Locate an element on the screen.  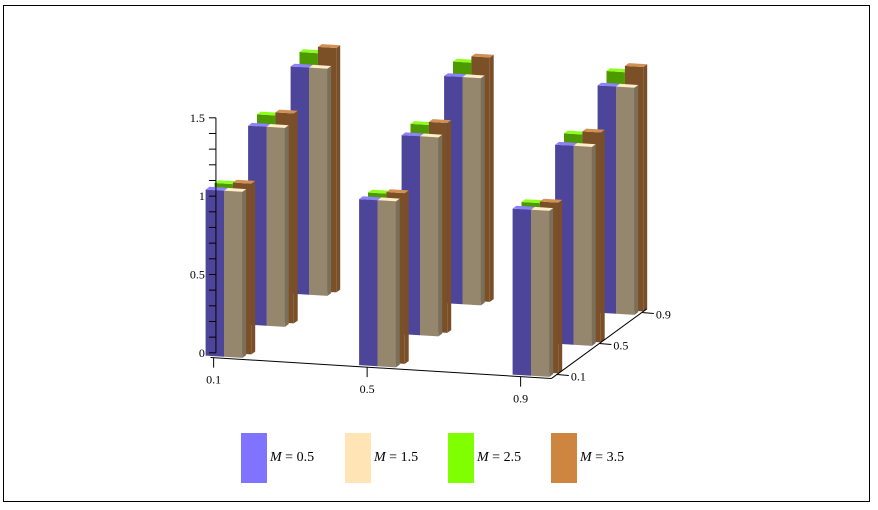
depth-tick-label: 0.5 is located at coordinates (620, 346).